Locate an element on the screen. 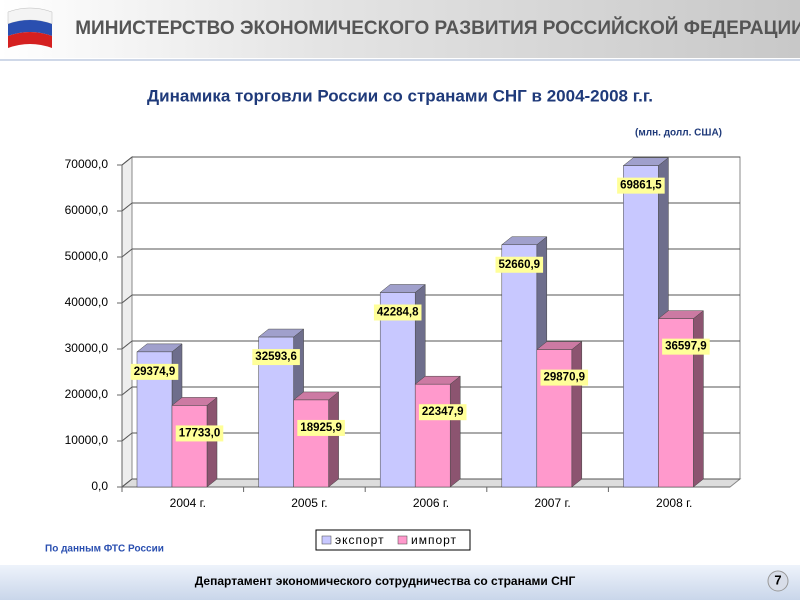 The width and height of the screenshot is (800, 605). y-tick-label: 50000,0 is located at coordinates (87, 256).